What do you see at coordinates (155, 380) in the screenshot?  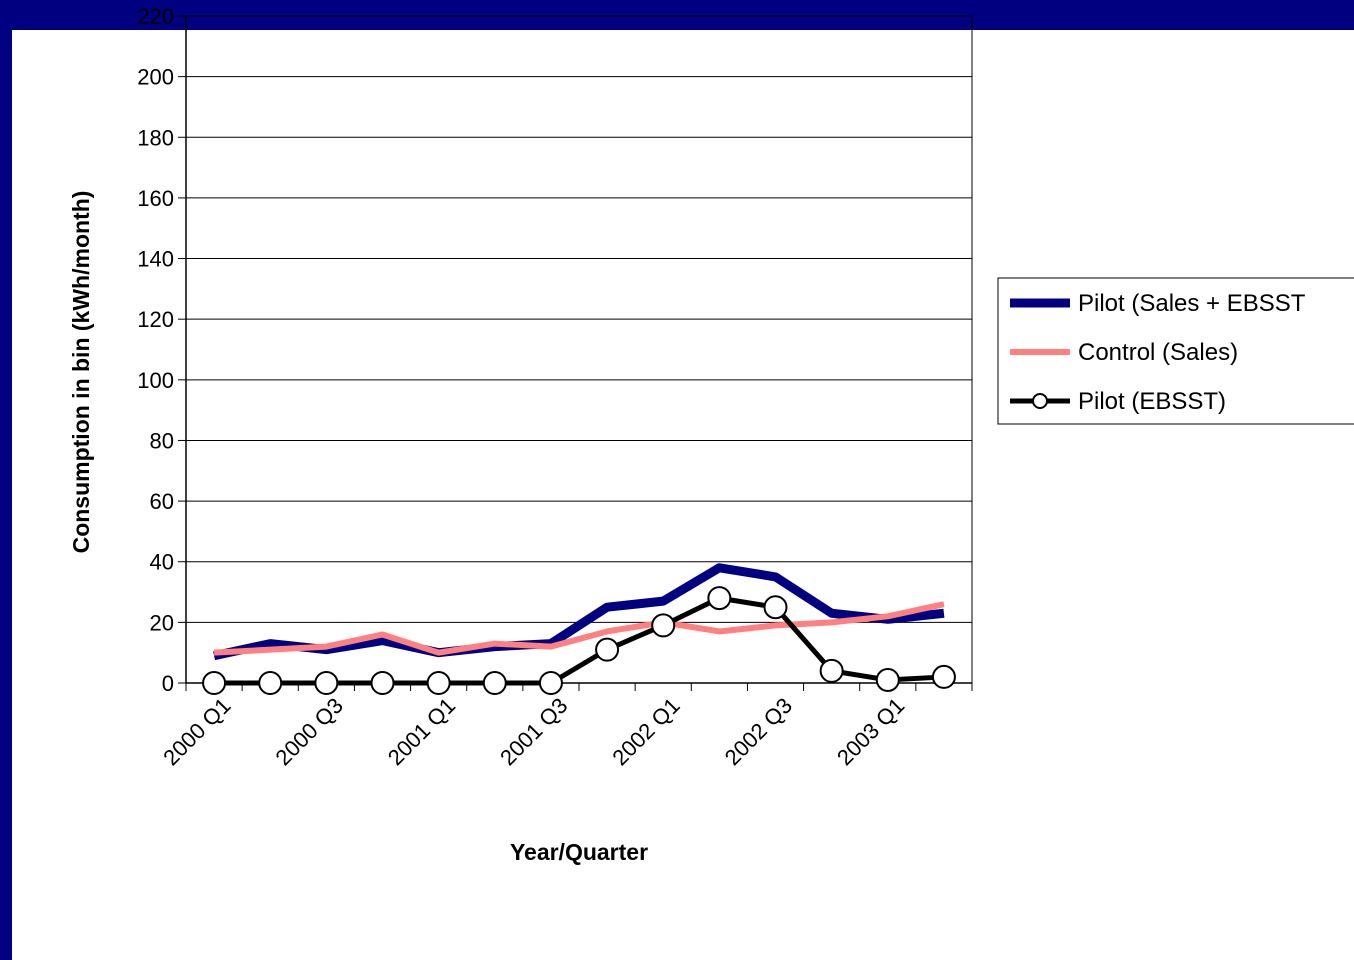 I see `y-tick-label: 100` at bounding box center [155, 380].